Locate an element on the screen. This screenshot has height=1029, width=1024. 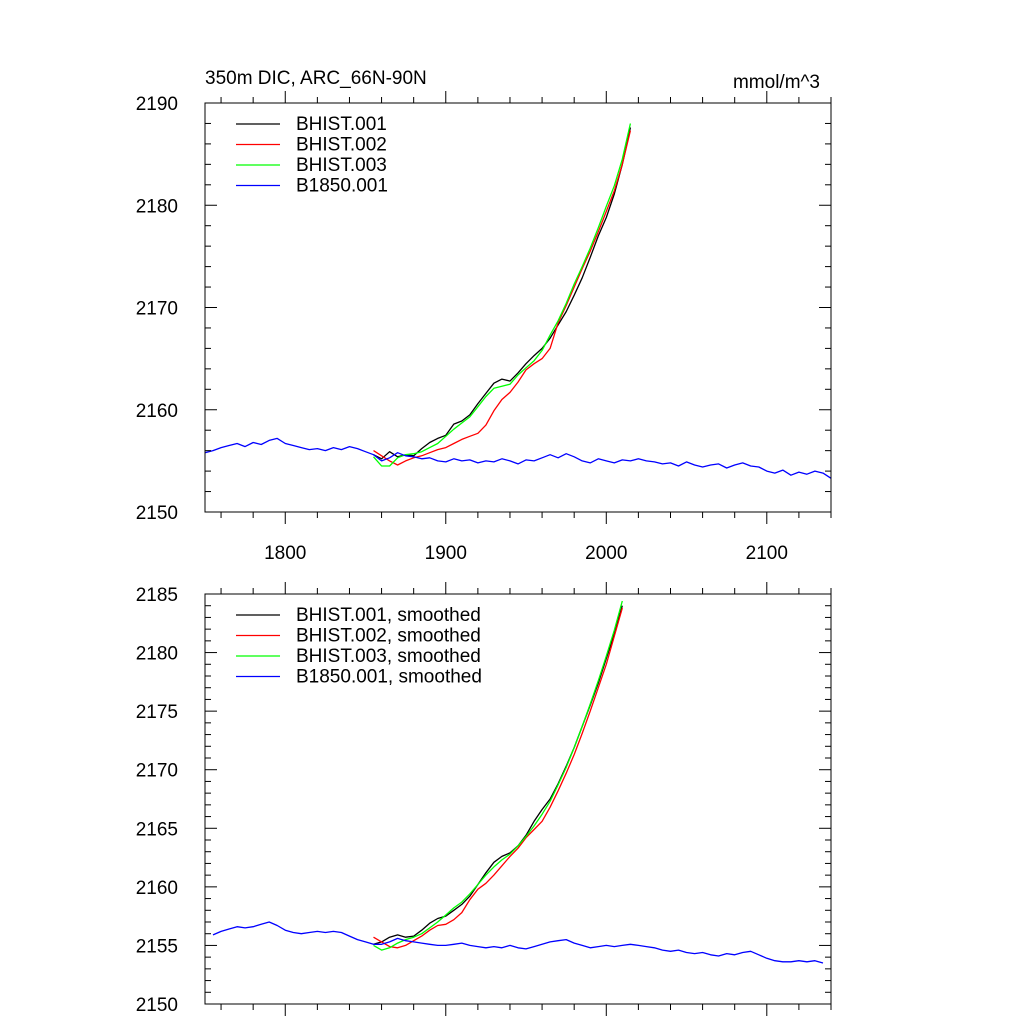
units-label: mmol/m^3 is located at coordinates (776, 82).